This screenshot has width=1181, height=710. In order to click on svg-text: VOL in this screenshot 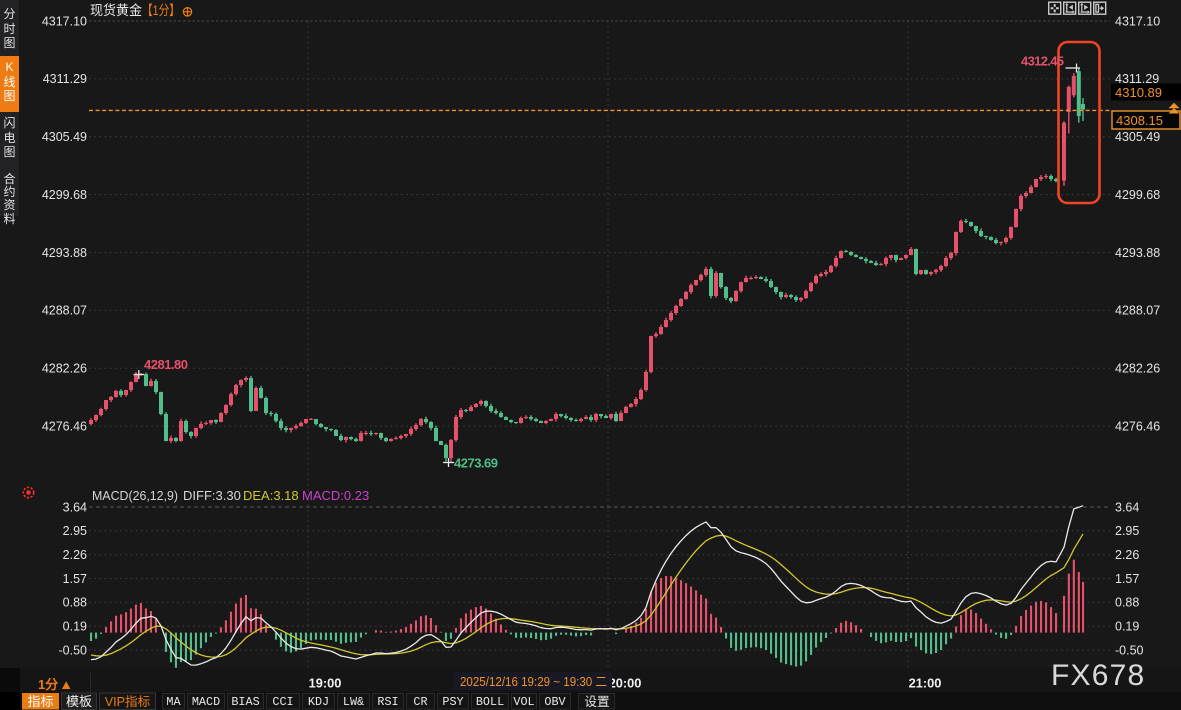, I will do `click(523, 702)`.